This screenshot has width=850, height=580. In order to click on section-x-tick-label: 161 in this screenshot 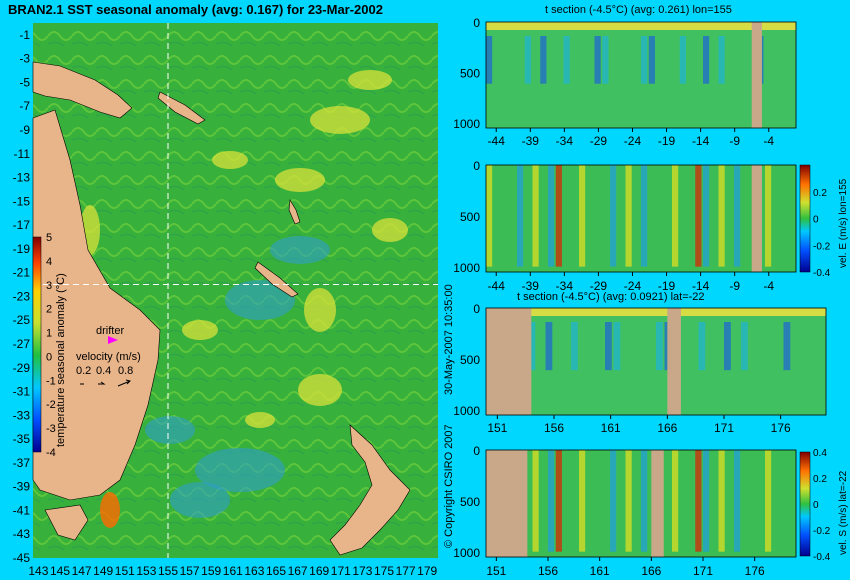, I will do `click(611, 428)`.